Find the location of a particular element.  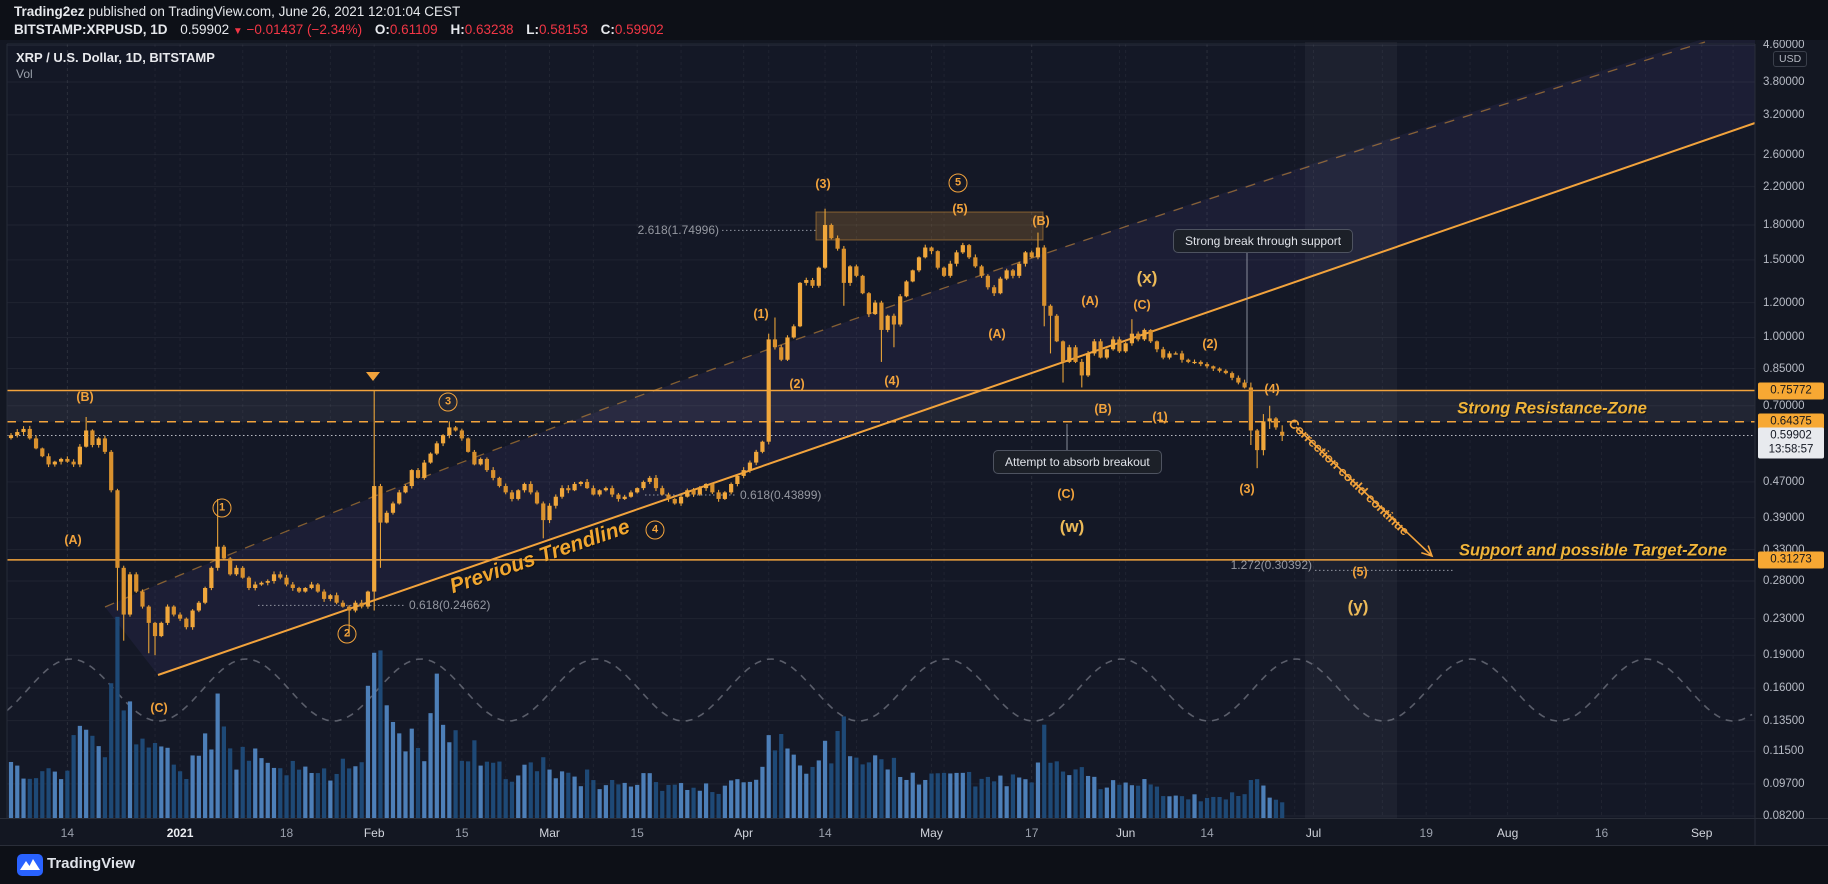

currency-badge: USD is located at coordinates (1790, 59).